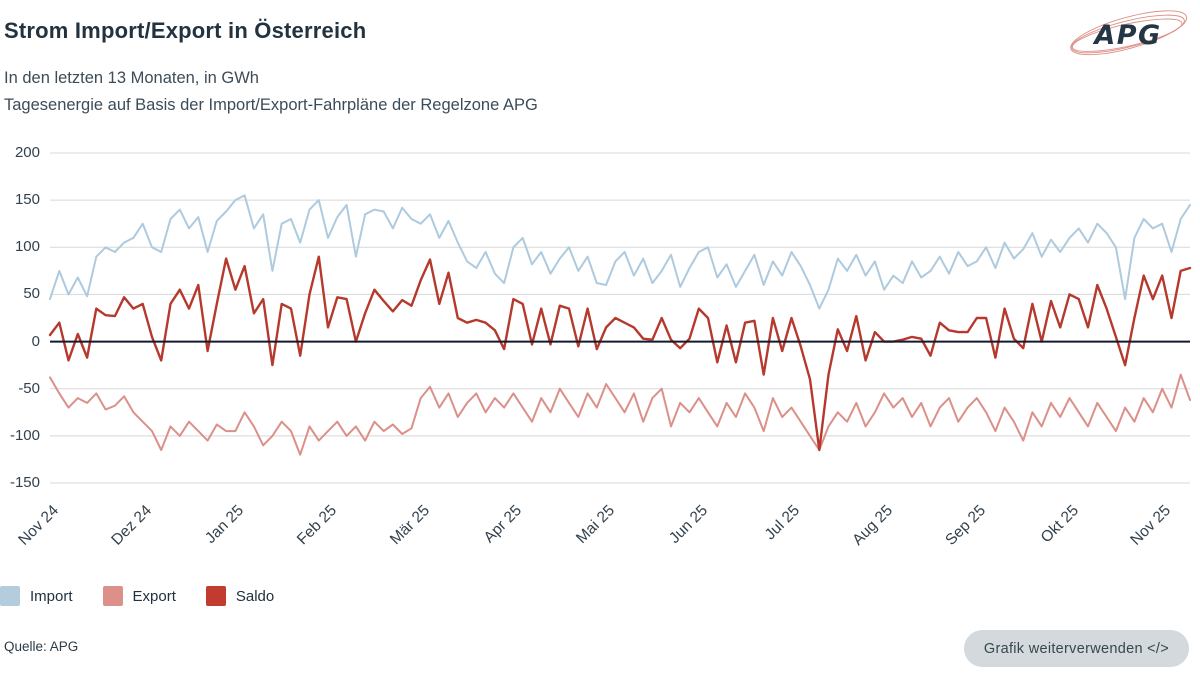 This screenshot has width=1200, height=675. I want to click on x-axis-label: Aug 25, so click(873, 525).